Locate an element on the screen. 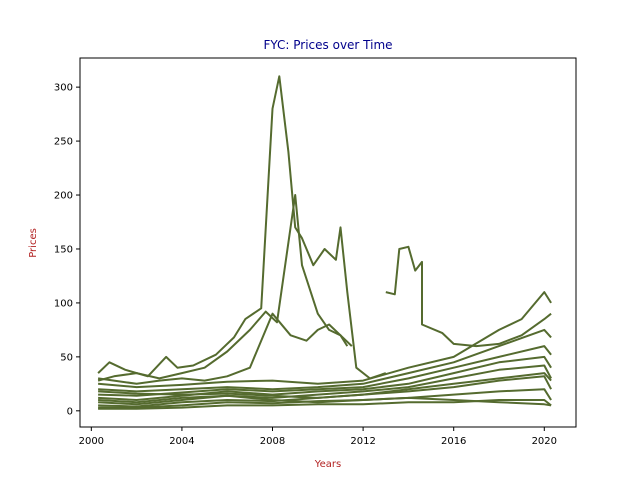 The image size is (640, 480). chart-title: FYC: Prices over Time is located at coordinates (327, 45).